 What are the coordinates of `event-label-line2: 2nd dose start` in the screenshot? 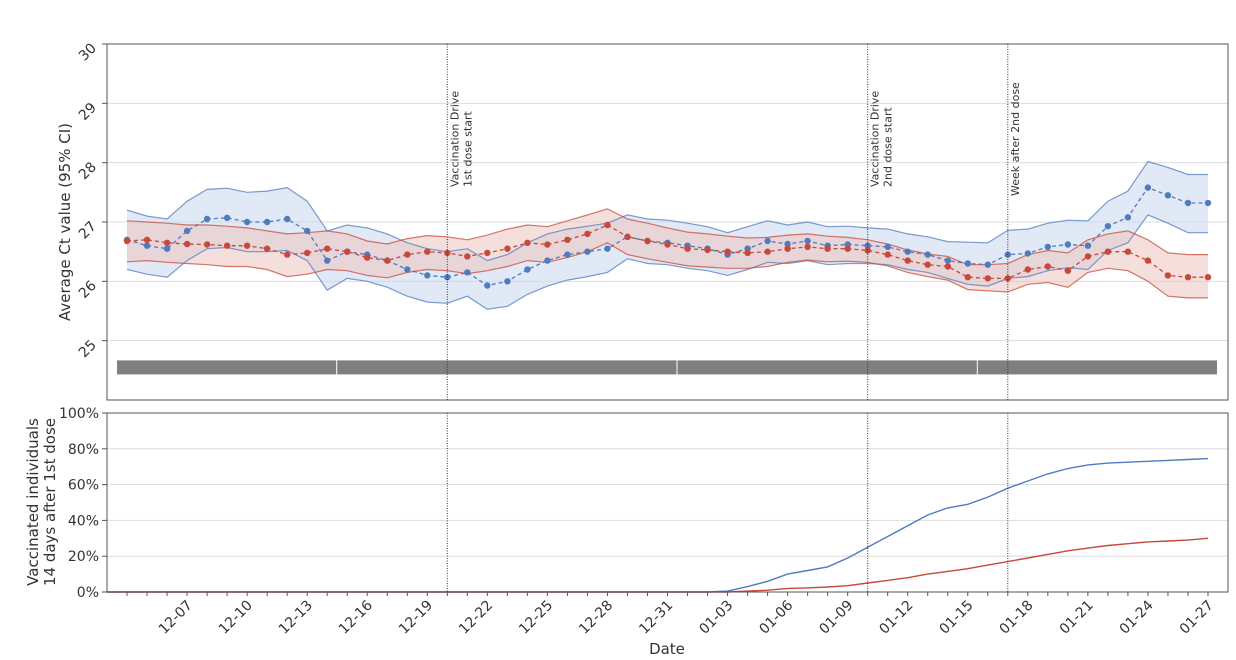 It's located at (888, 147).